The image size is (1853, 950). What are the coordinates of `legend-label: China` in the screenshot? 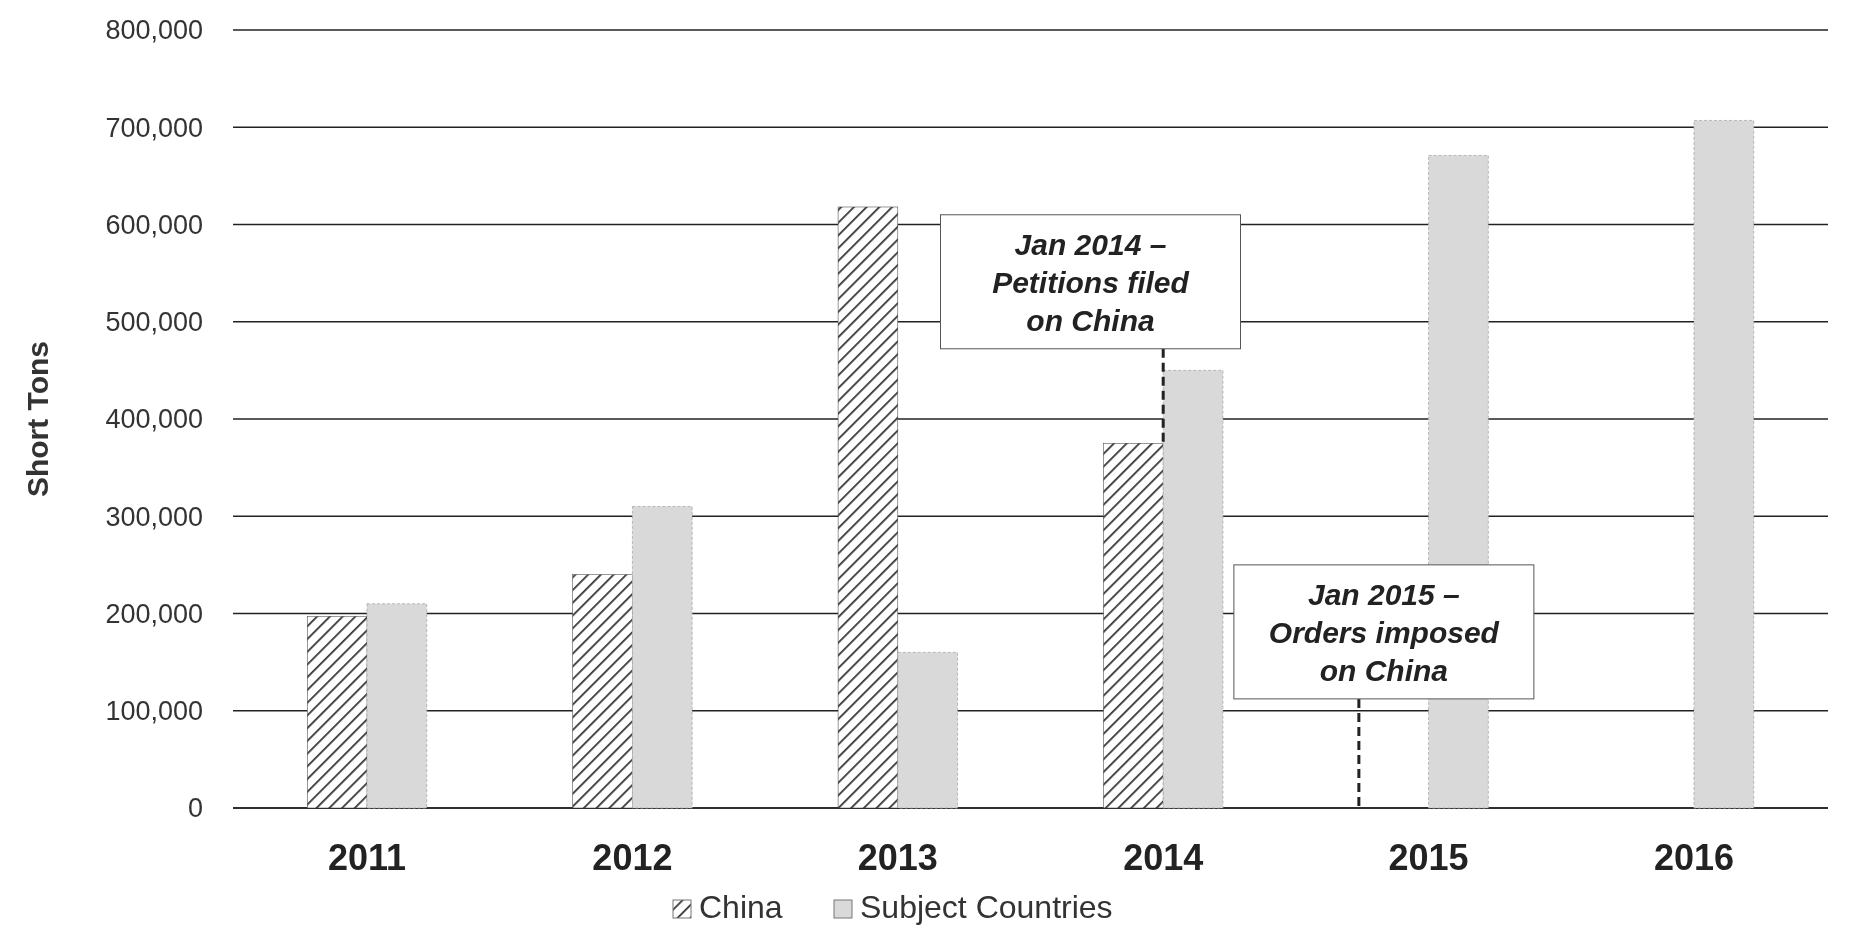 It's located at (741, 907).